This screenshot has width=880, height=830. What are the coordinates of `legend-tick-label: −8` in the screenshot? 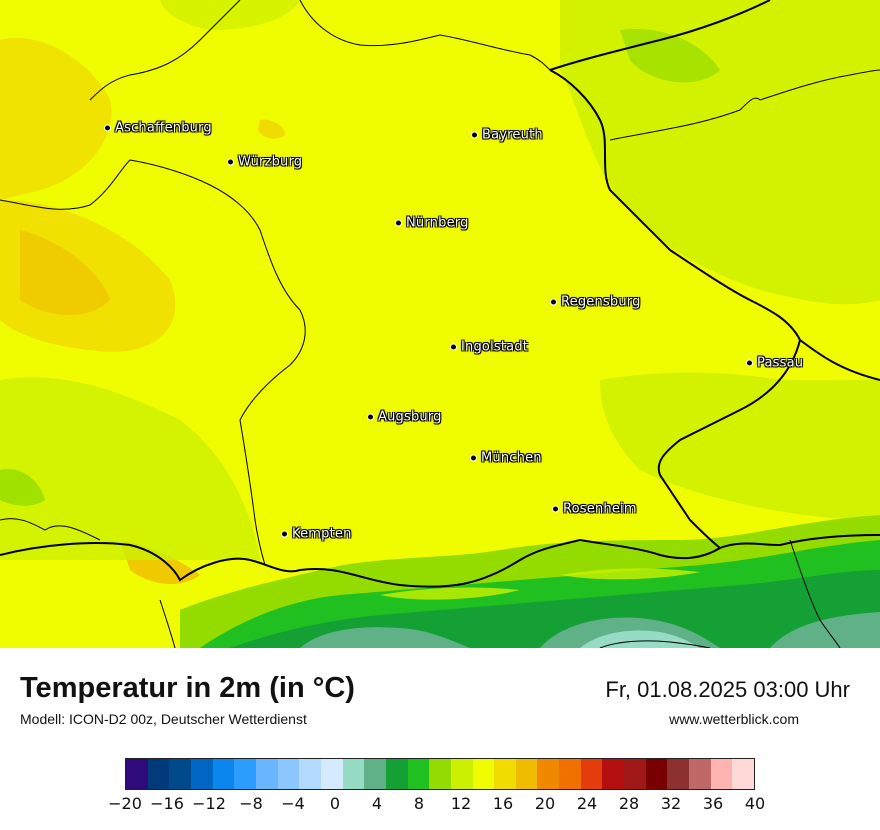 It's located at (251, 803).